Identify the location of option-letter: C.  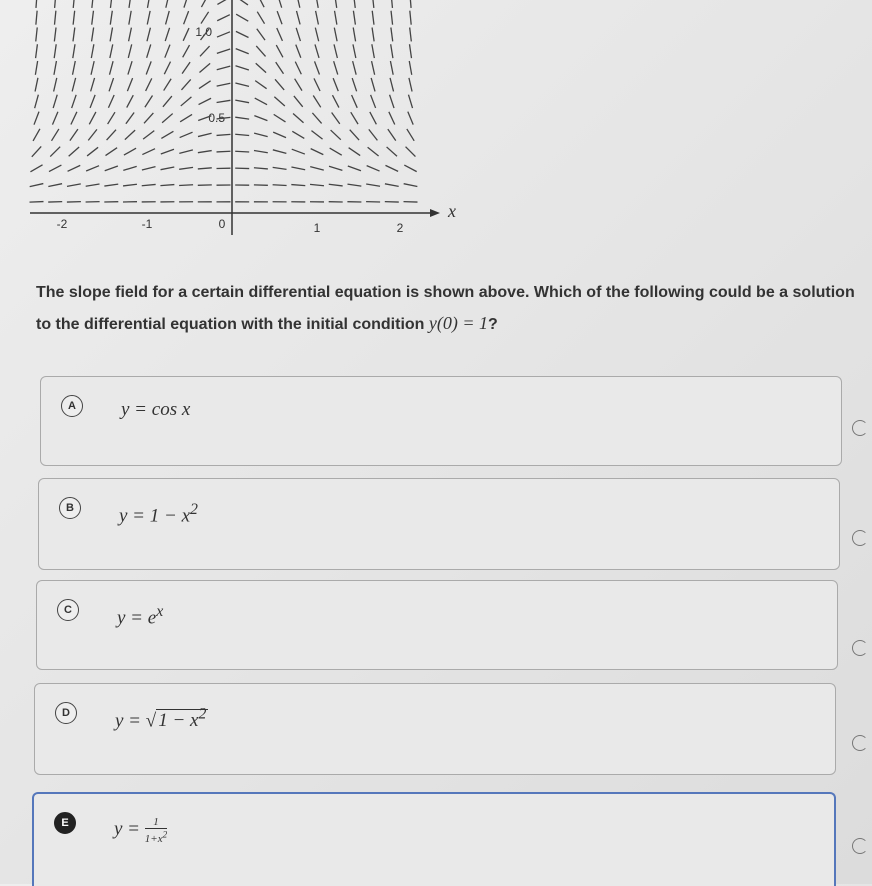
(68, 610).